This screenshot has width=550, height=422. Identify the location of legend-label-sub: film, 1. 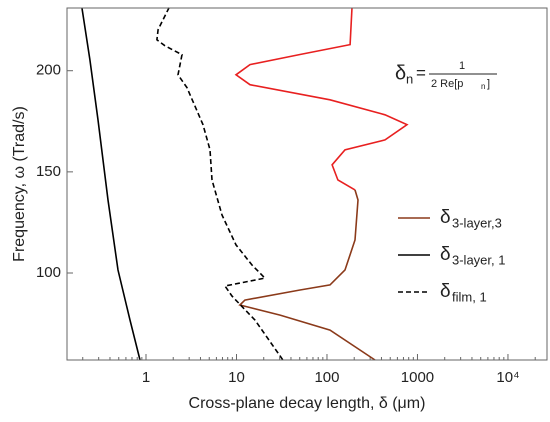
(469, 296).